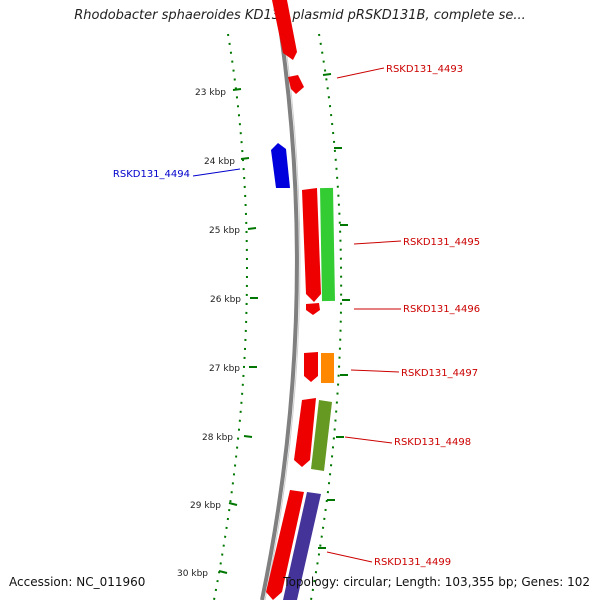  Describe the element at coordinates (77, 582) in the screenshot. I see `accession-label: Accession: NC_011960` at that location.